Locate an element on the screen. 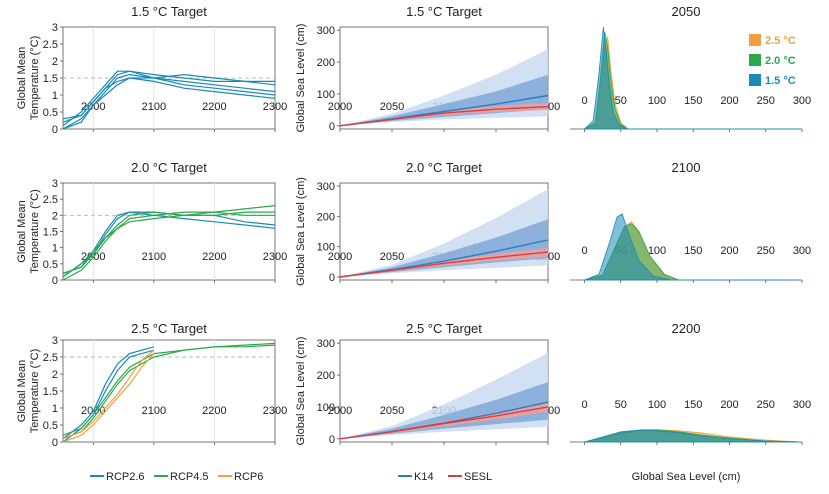 Image resolution: width=829 pixels, height=494 pixels. legend-label-rcp26: RCP2.6 is located at coordinates (125, 477).